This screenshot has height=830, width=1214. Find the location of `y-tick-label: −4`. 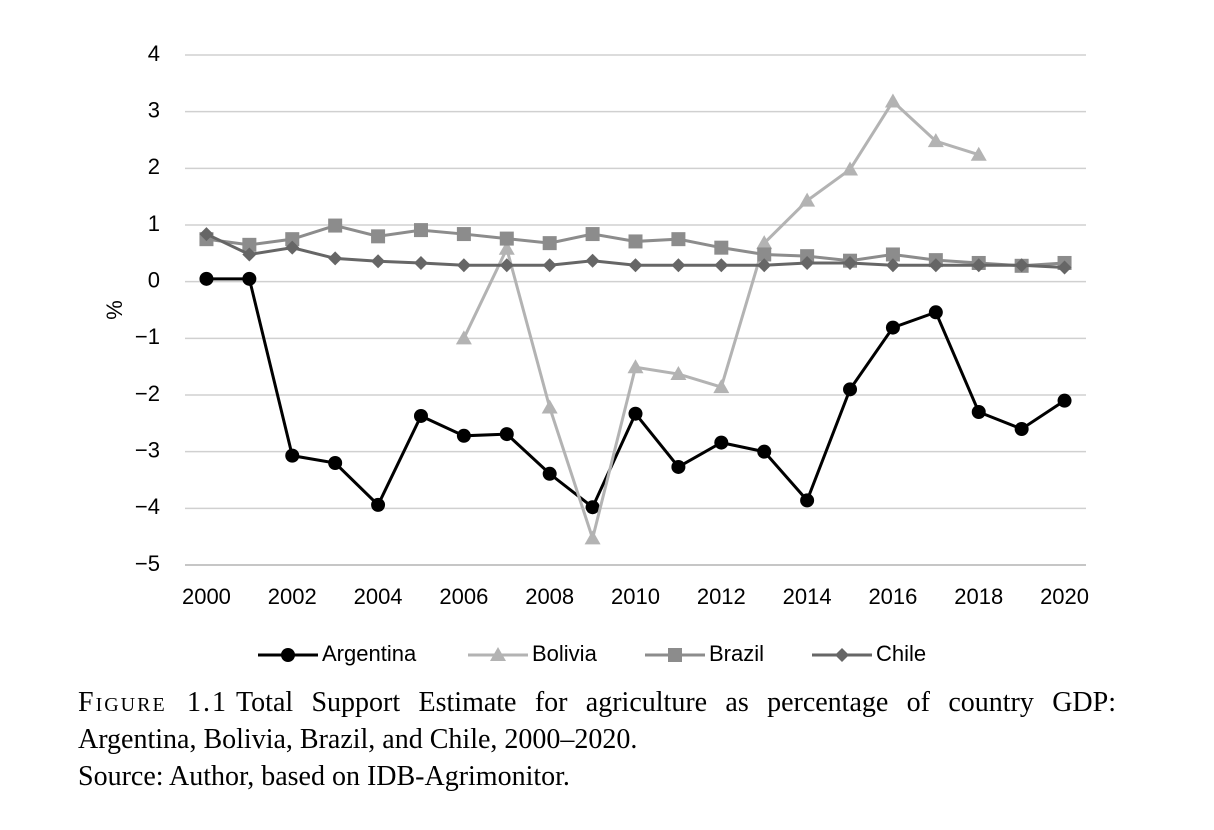

y-tick-label: −4 is located at coordinates (147, 506).